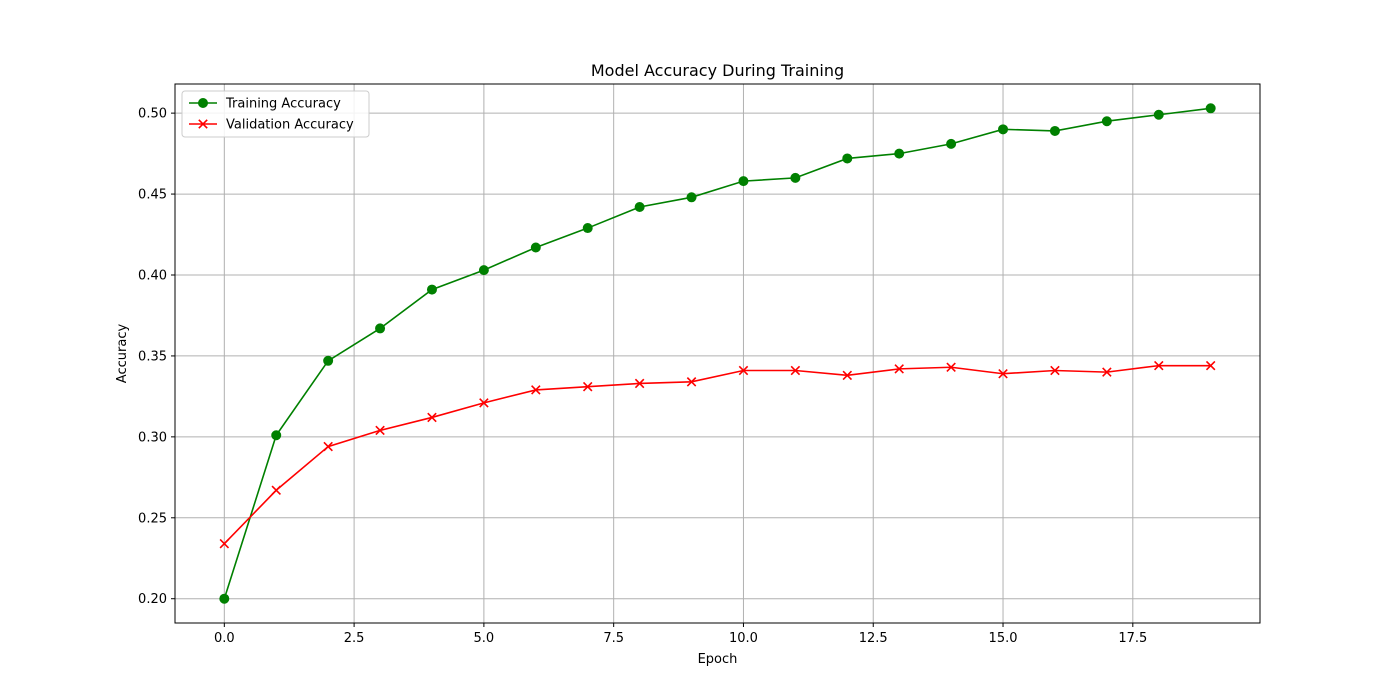  I want to click on x-tick-label: 2.5, so click(354, 638).